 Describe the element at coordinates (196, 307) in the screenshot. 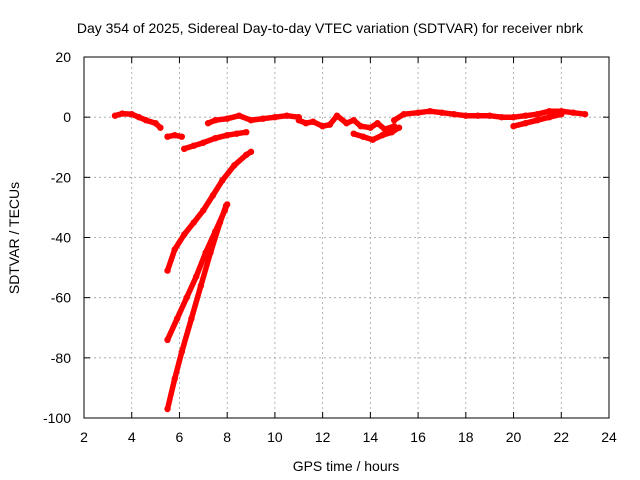

I see `series-track-k` at that location.